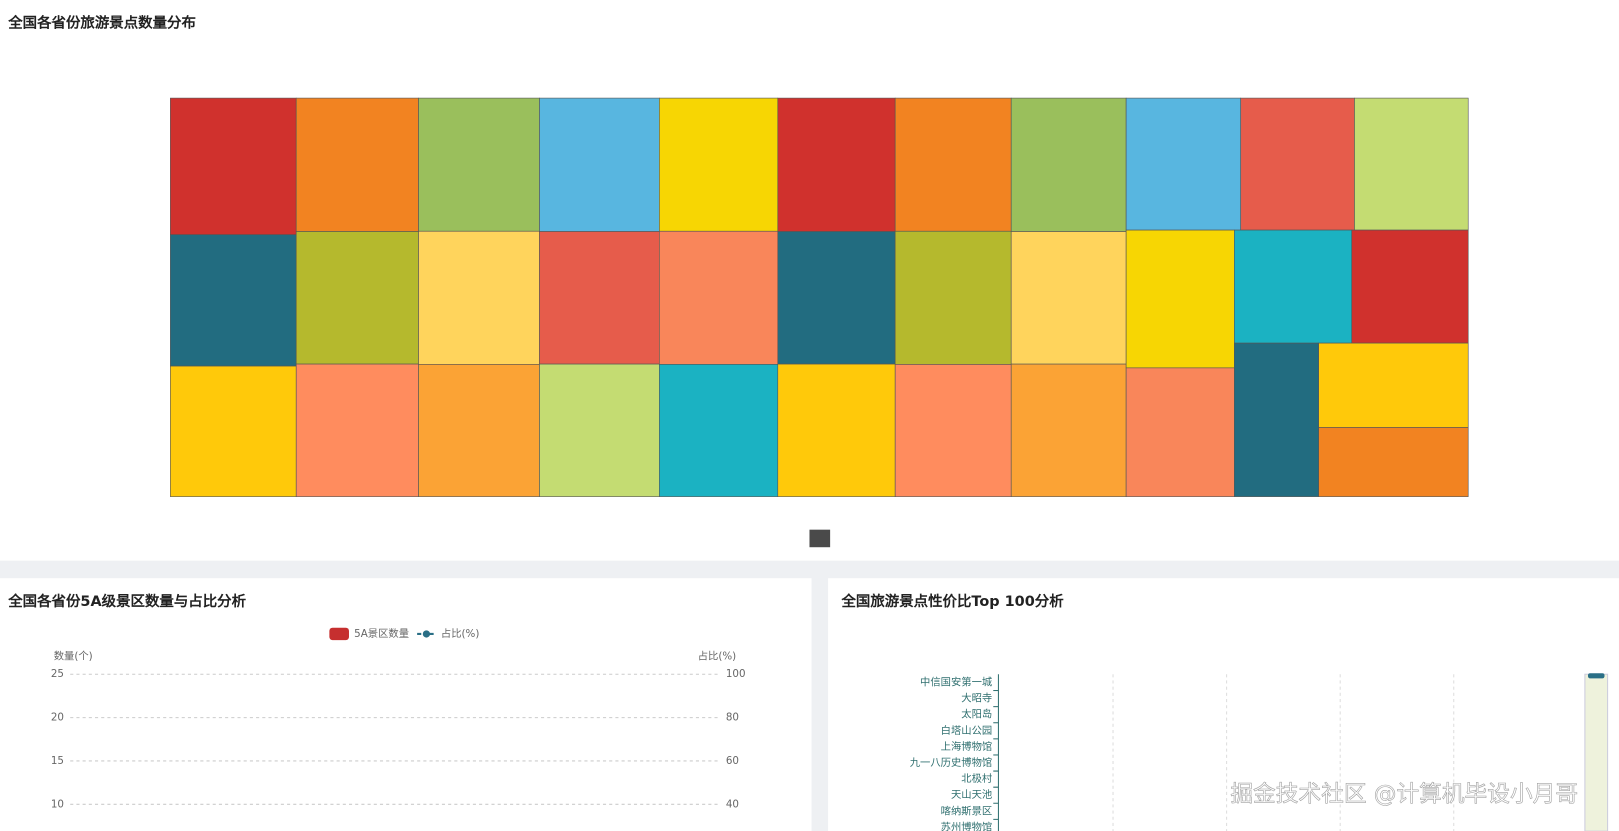 The image size is (1619, 831). I want to click on panel-title: 全国各省份旅游景点数量分布, so click(101, 23).